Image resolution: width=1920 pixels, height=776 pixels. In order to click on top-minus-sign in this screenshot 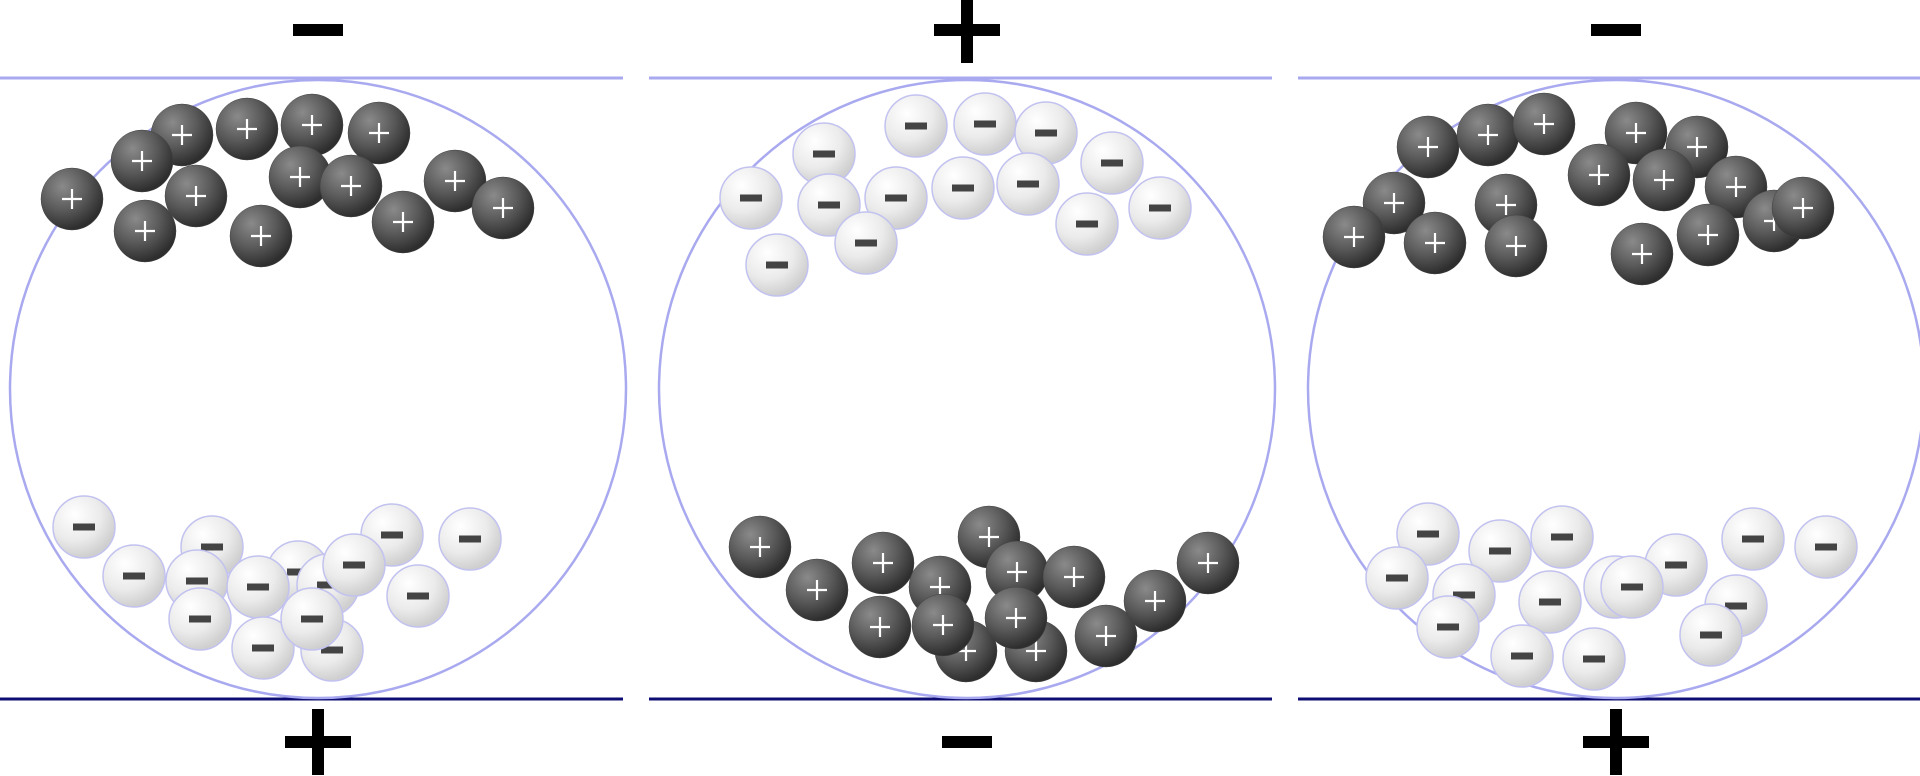, I will do `click(318, 30)`.